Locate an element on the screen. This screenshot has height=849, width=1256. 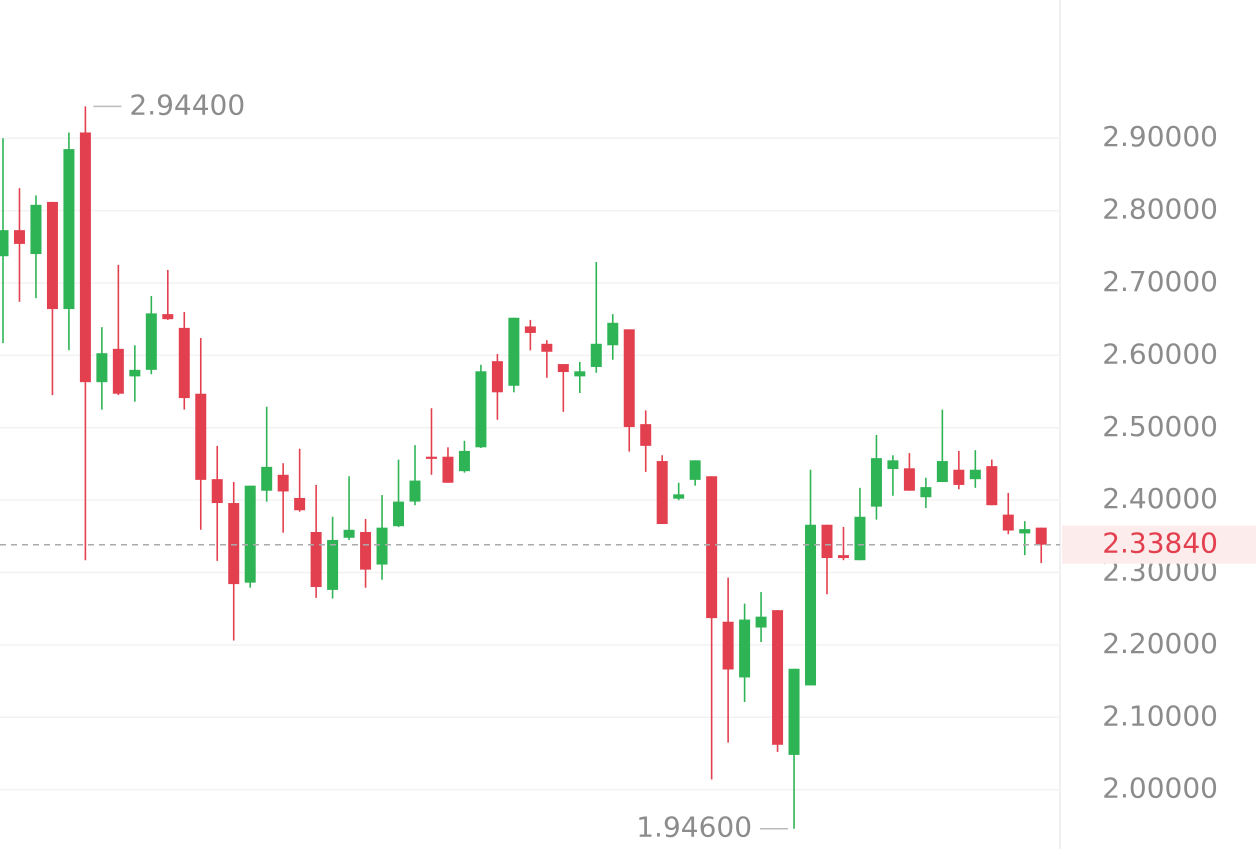
last-price-bg is located at coordinates (1159, 544).